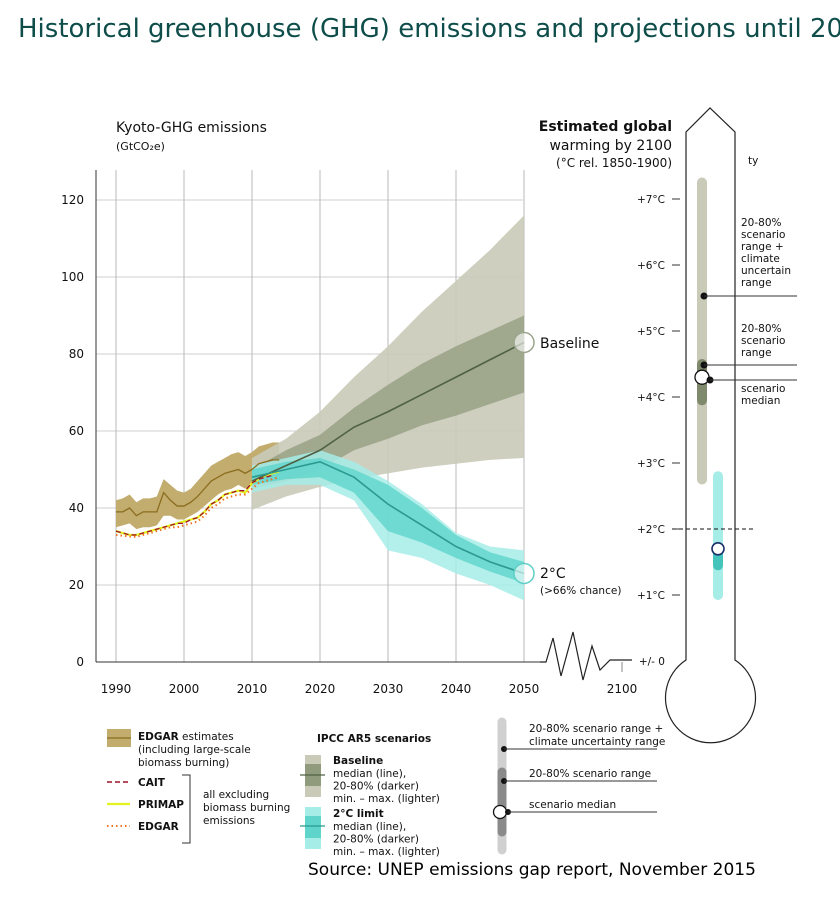 The height and width of the screenshot is (911, 840). Describe the element at coordinates (761, 329) in the screenshot. I see `annotation-scenario-range: 20-80%` at that location.